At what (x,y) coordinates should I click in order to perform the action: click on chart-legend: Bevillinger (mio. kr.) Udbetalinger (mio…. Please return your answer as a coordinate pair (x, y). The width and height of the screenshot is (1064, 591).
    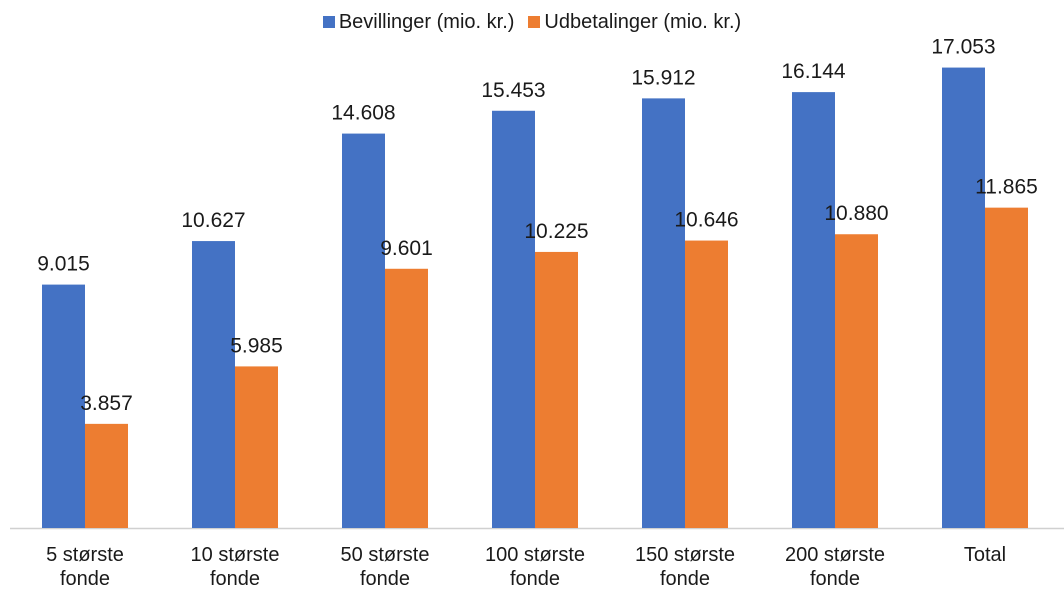
    Looking at the image, I should click on (532, 22).